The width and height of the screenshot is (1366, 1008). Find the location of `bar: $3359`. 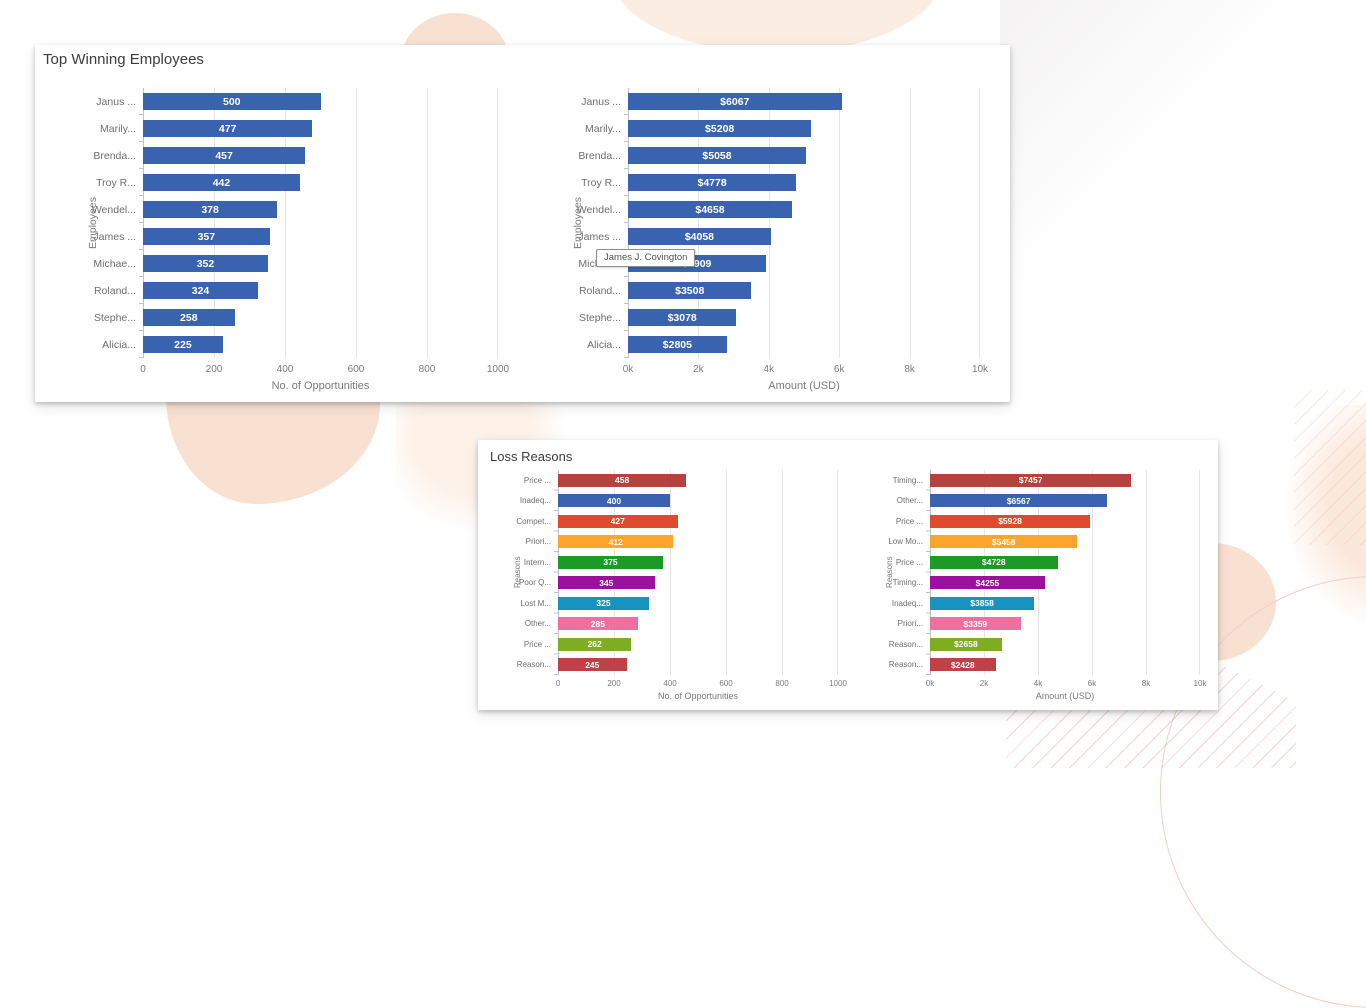

bar: $3359 is located at coordinates (975, 624).